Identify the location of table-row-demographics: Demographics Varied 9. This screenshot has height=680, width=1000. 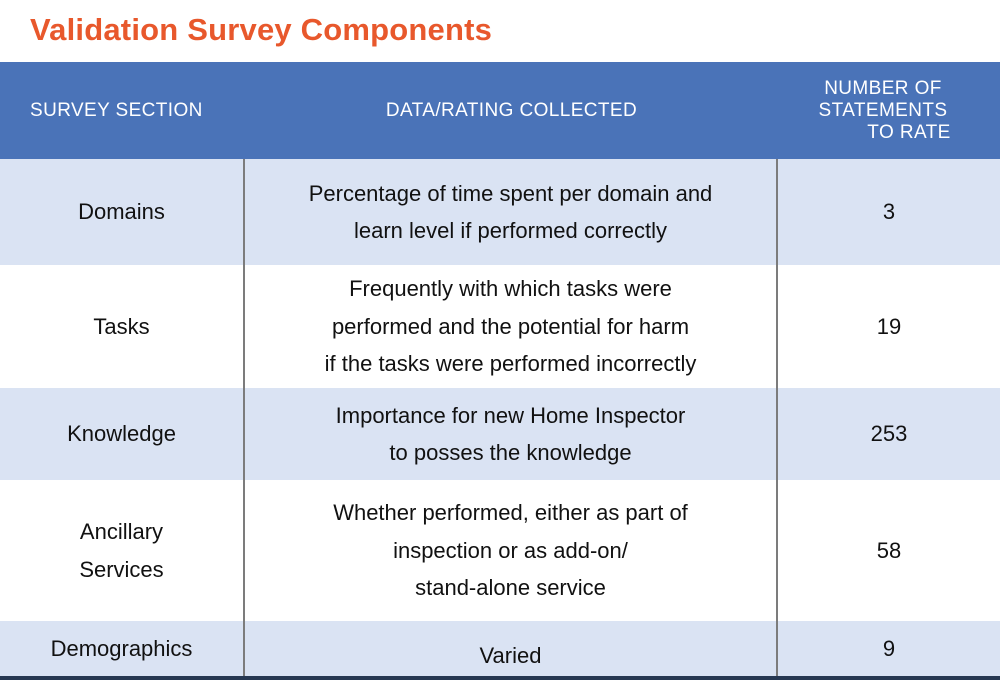
(500, 648).